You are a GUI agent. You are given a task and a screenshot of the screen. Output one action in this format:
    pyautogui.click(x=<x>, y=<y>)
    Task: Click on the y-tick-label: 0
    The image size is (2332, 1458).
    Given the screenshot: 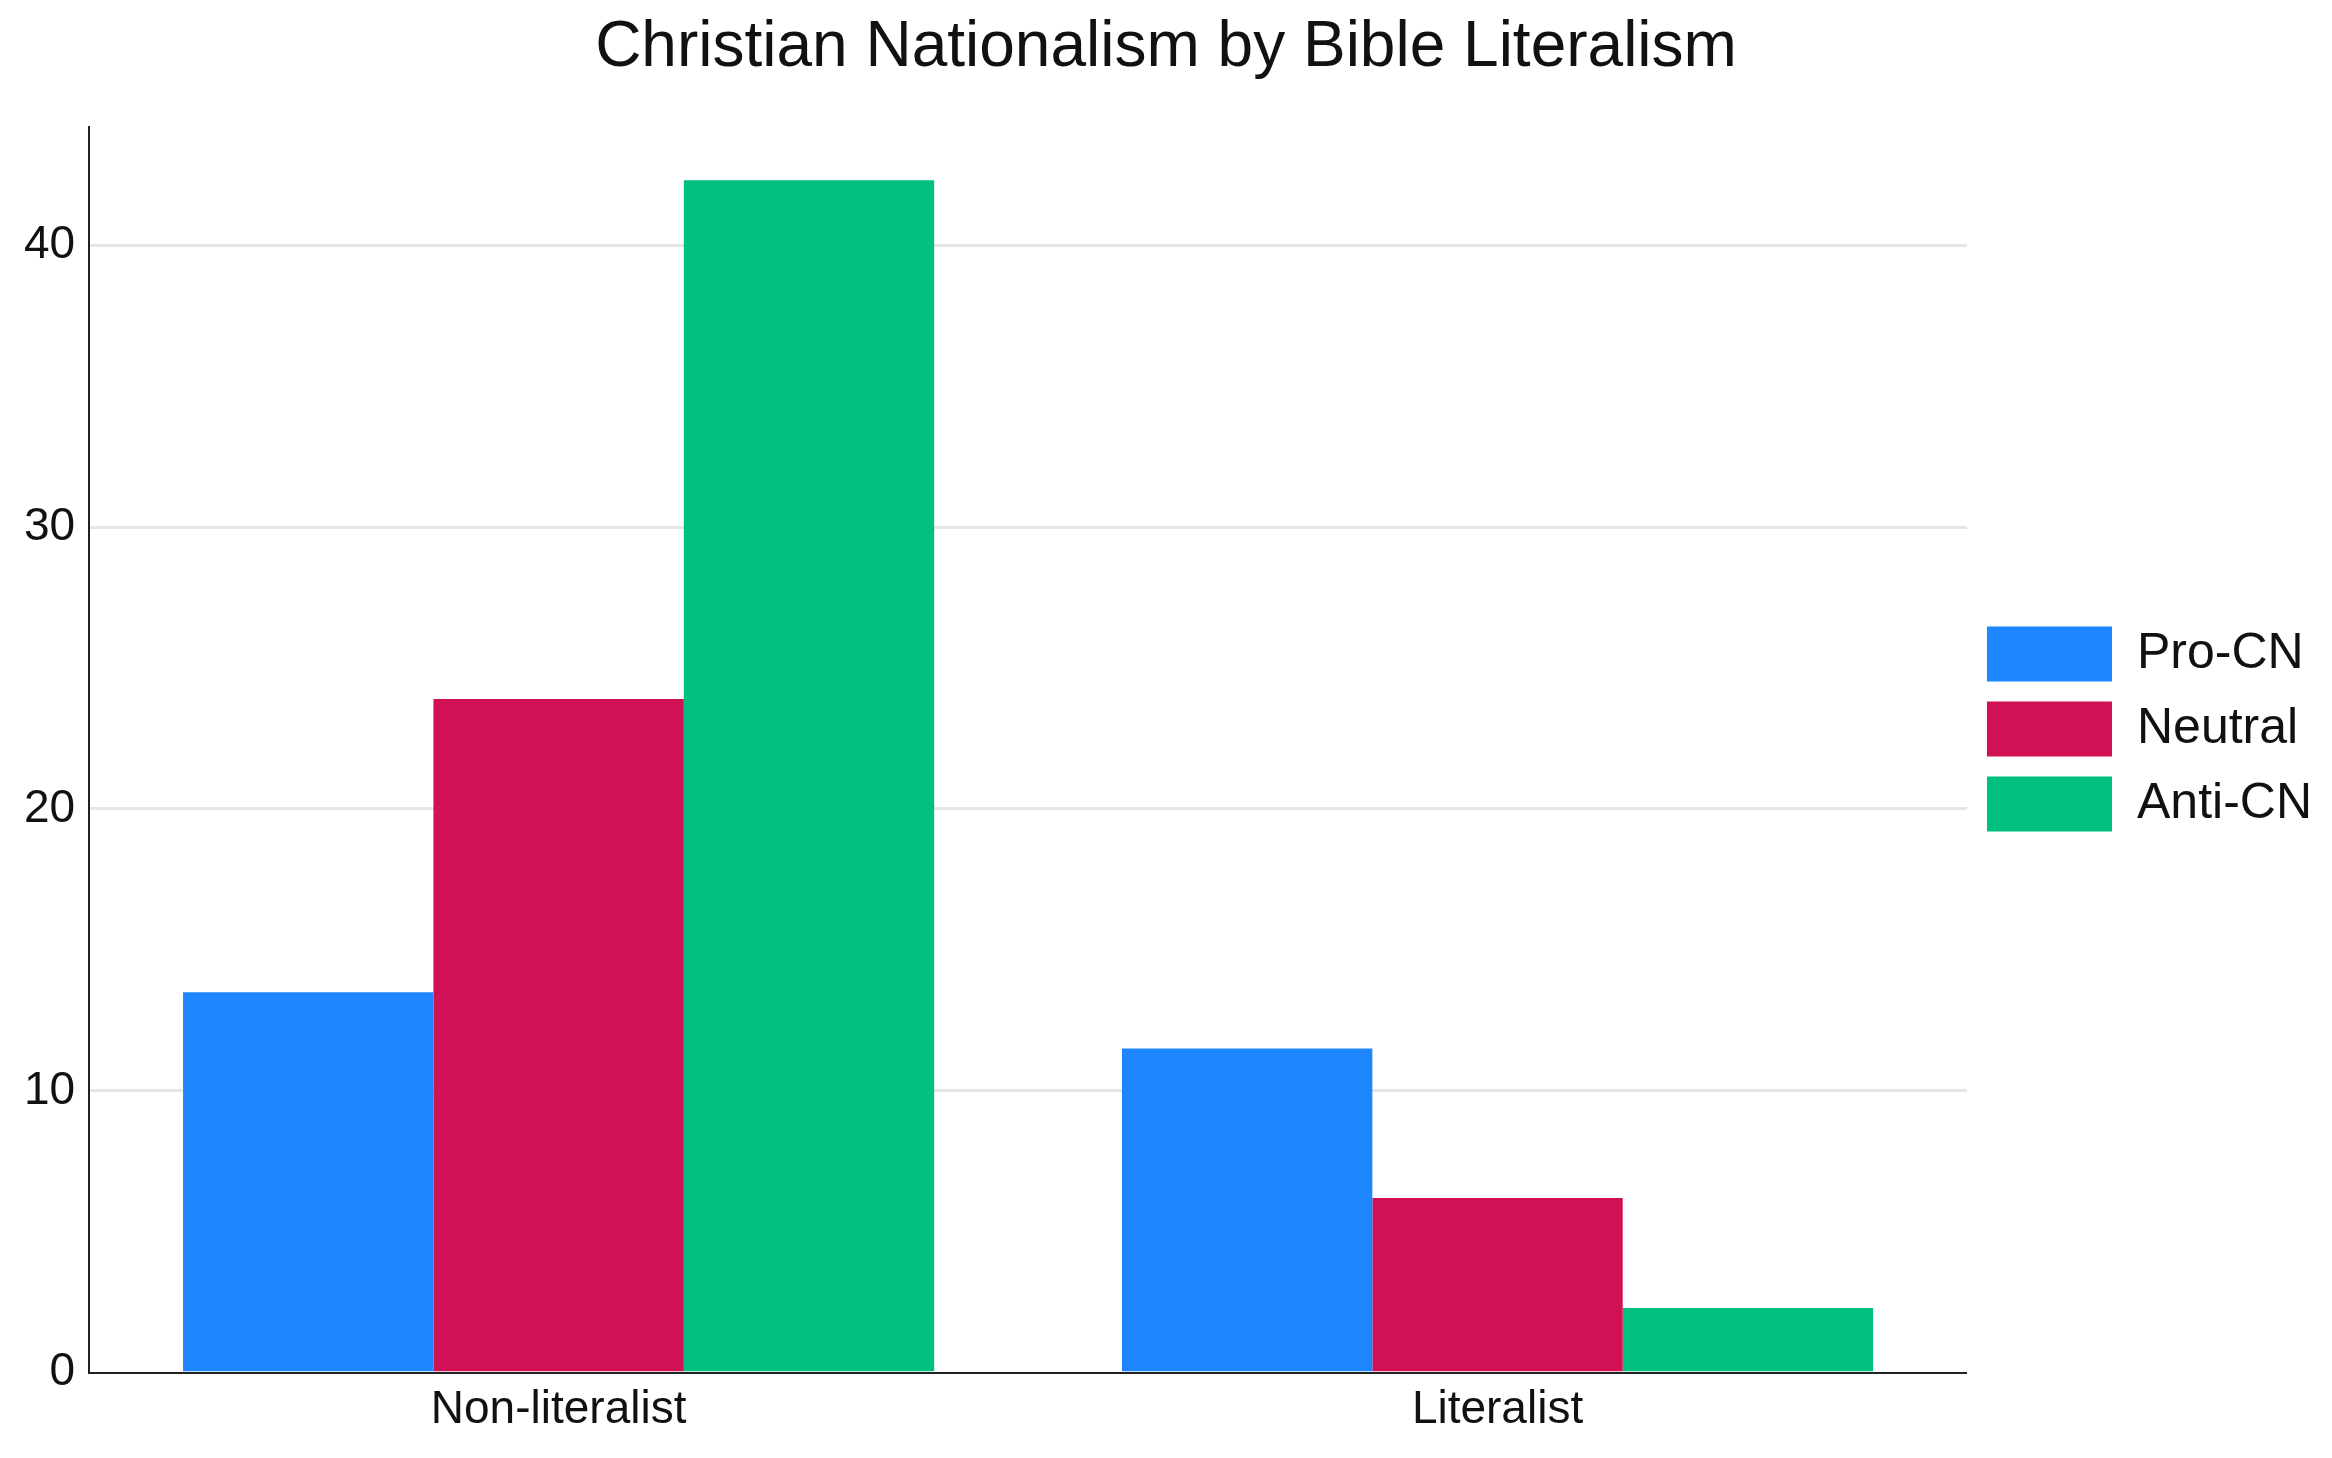 What is the action you would take?
    pyautogui.click(x=62, y=1369)
    